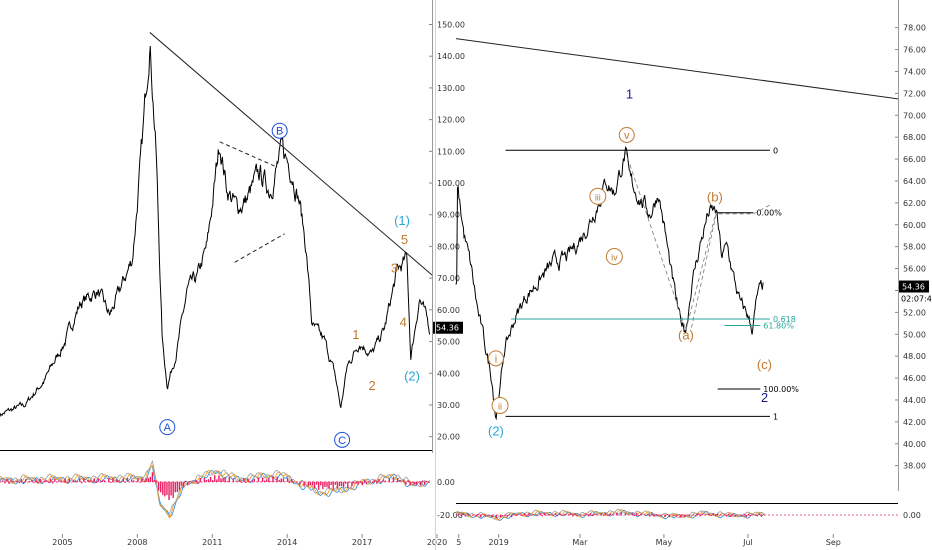 Image resolution: width=932 pixels, height=550 pixels. Describe the element at coordinates (342, 441) in the screenshot. I see `L-wave-text-2: C` at that location.